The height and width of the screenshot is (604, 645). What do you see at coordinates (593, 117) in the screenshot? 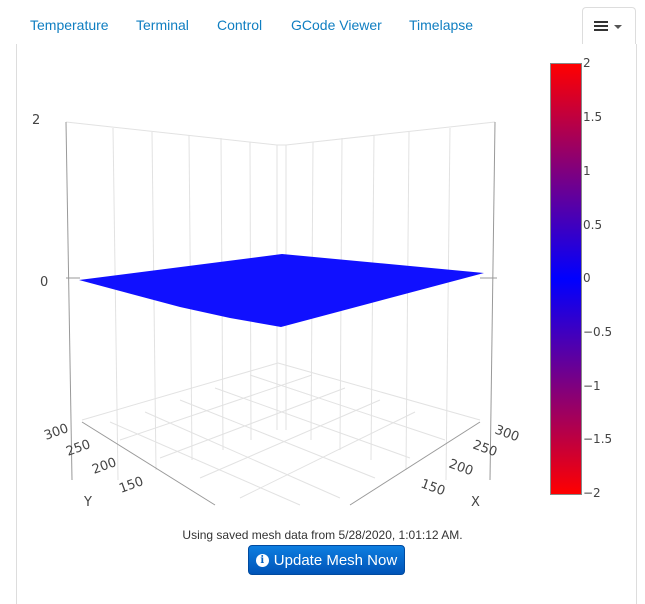
I see `colorbar-tick: 1.5` at bounding box center [593, 117].